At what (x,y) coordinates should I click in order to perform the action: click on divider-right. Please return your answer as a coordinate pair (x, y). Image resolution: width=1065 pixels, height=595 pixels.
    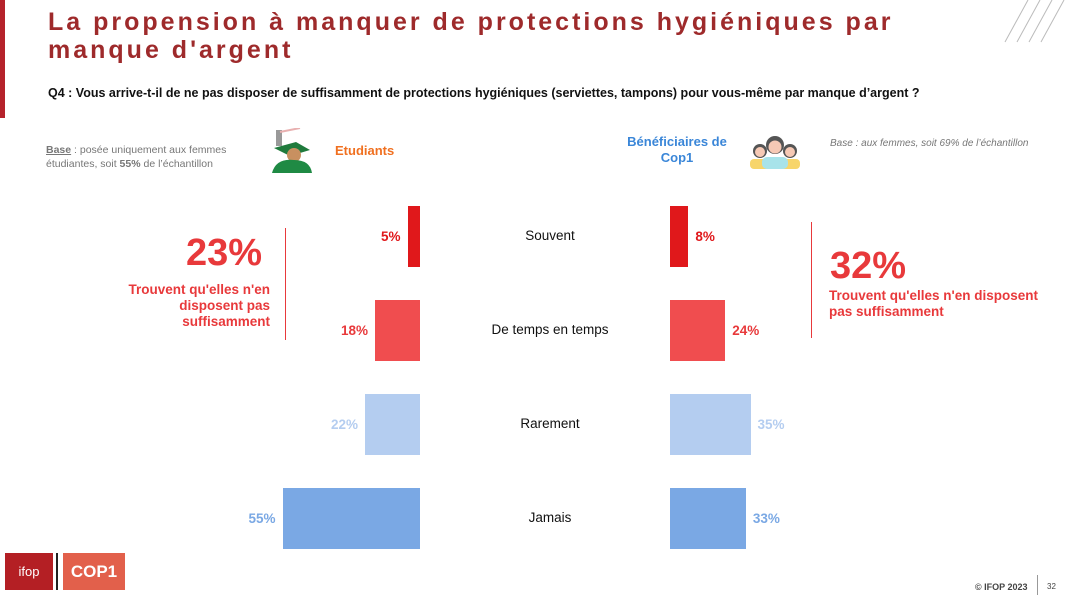
    Looking at the image, I should click on (811, 280).